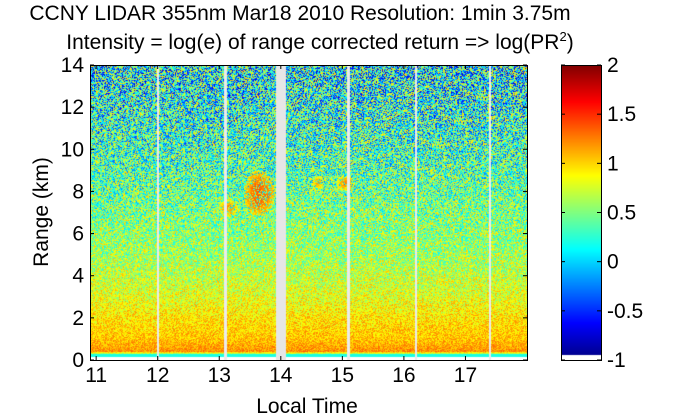  What do you see at coordinates (342, 375) in the screenshot?
I see `x-tick-label: 15` at bounding box center [342, 375].